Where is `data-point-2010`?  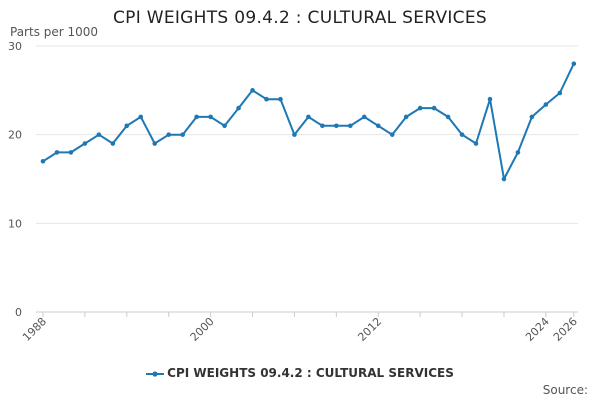 data-point-2010 is located at coordinates (350, 126).